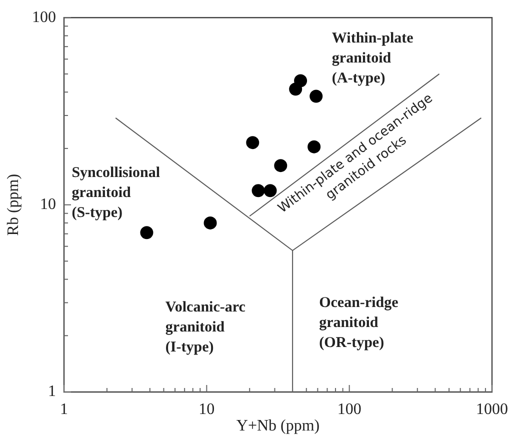 This screenshot has height=440, width=516. I want to click on y-tick-label: 10, so click(48, 205).